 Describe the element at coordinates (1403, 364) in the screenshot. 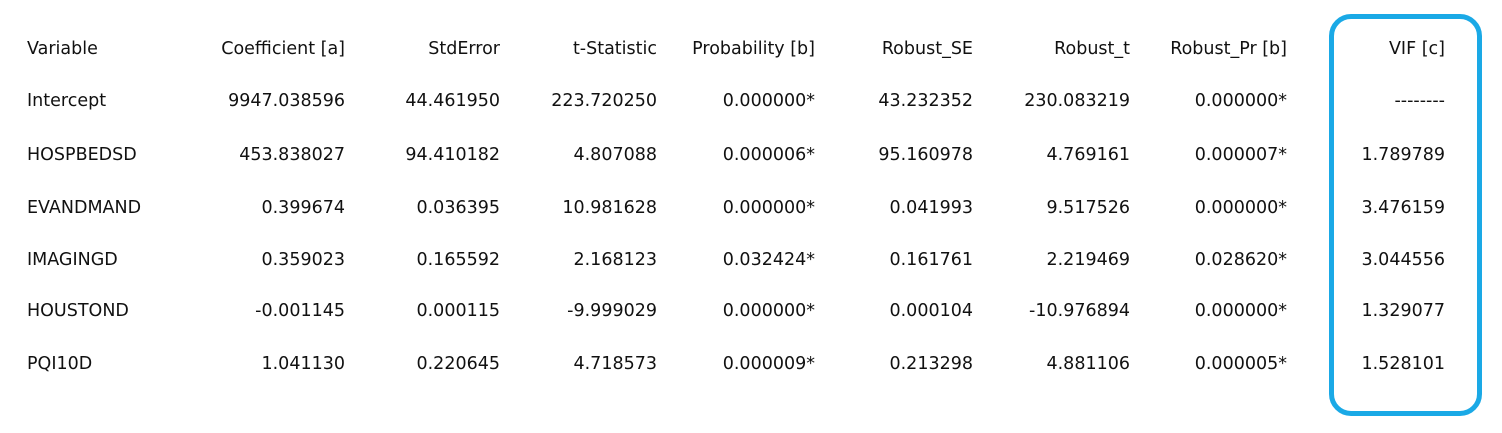

I see `table-cell: 1.528101` at that location.